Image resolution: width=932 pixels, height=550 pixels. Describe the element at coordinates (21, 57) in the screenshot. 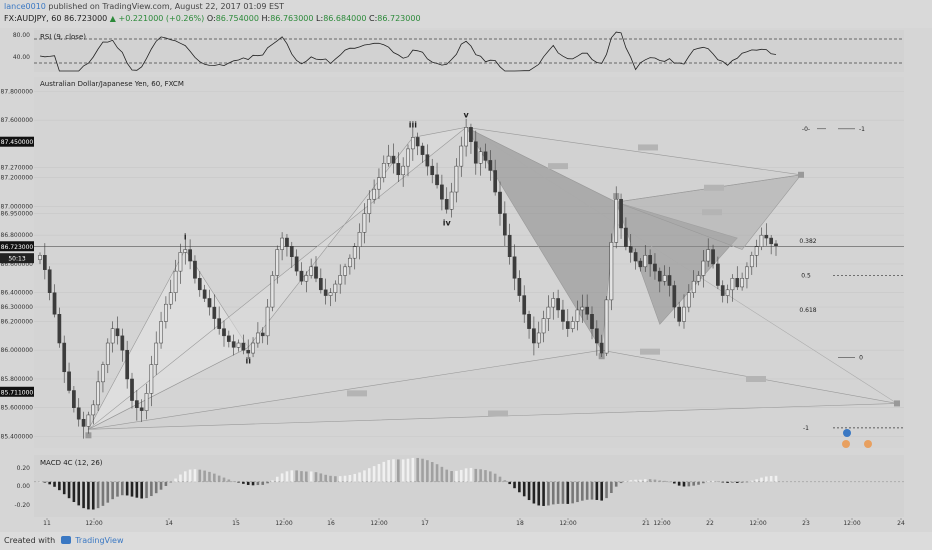

I see `rsi-tick-40: 40.00` at that location.